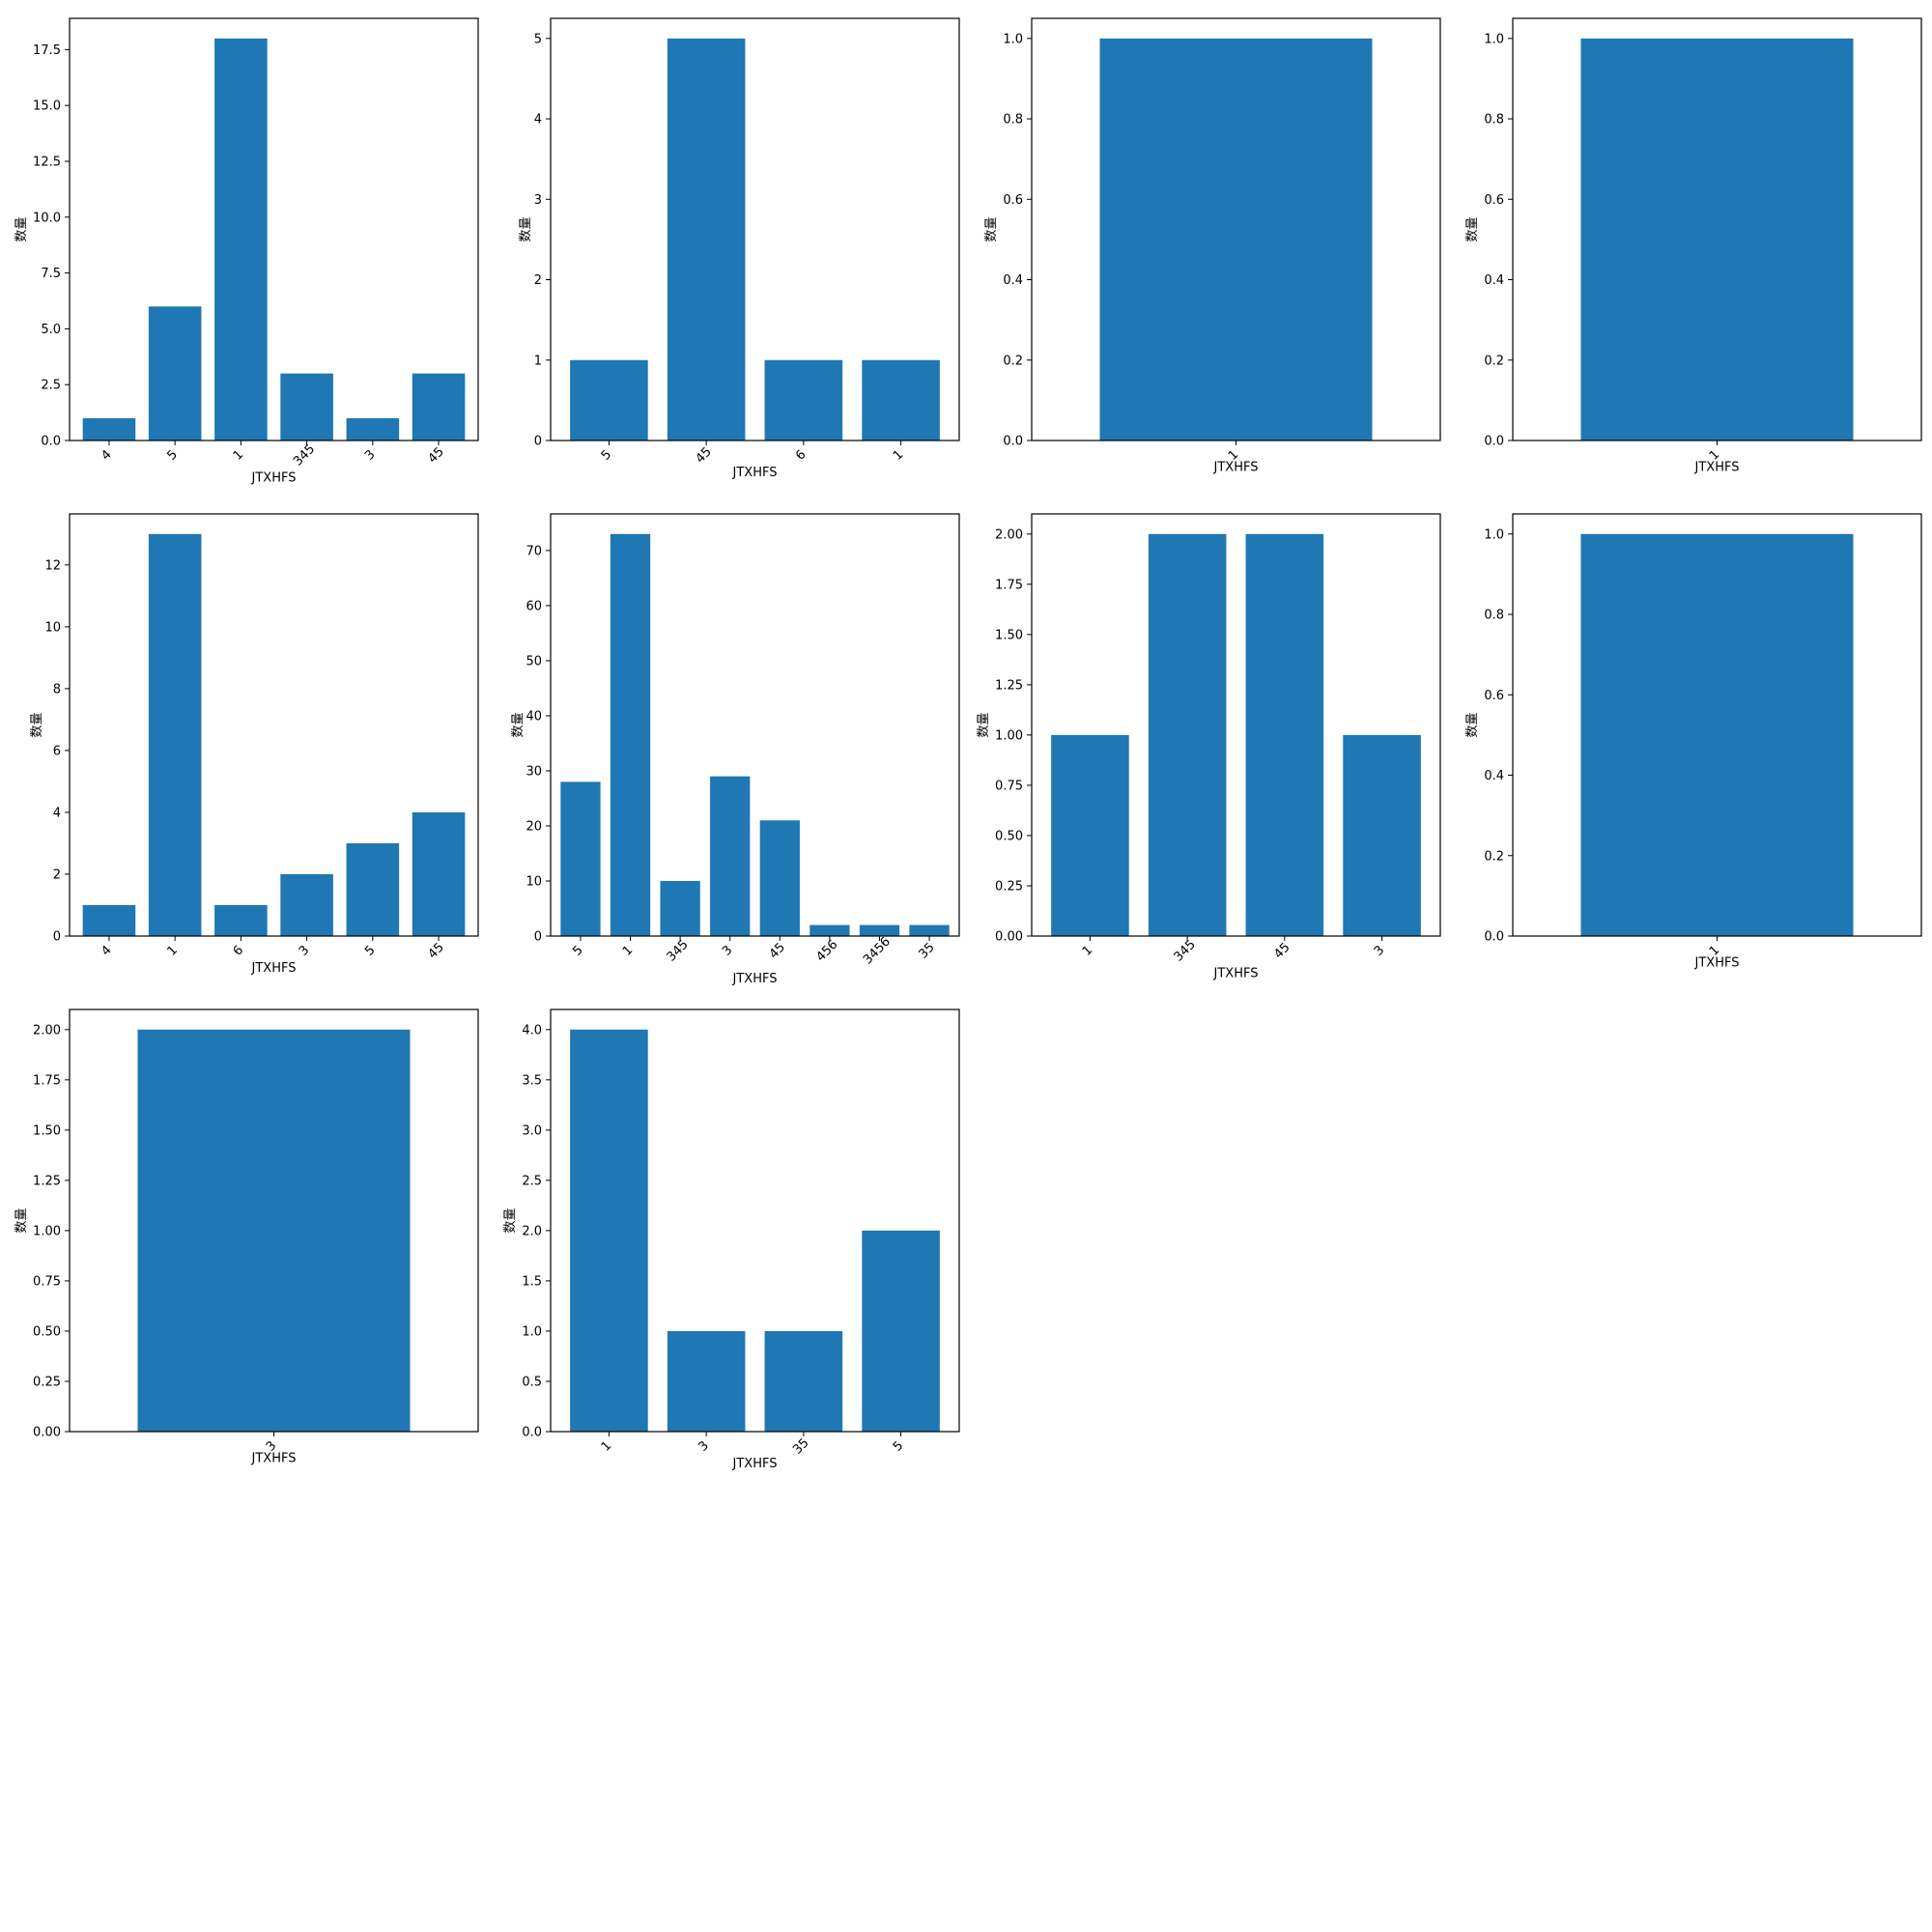  Describe the element at coordinates (534, 826) in the screenshot. I see `y-tick-label: 20` at that location.